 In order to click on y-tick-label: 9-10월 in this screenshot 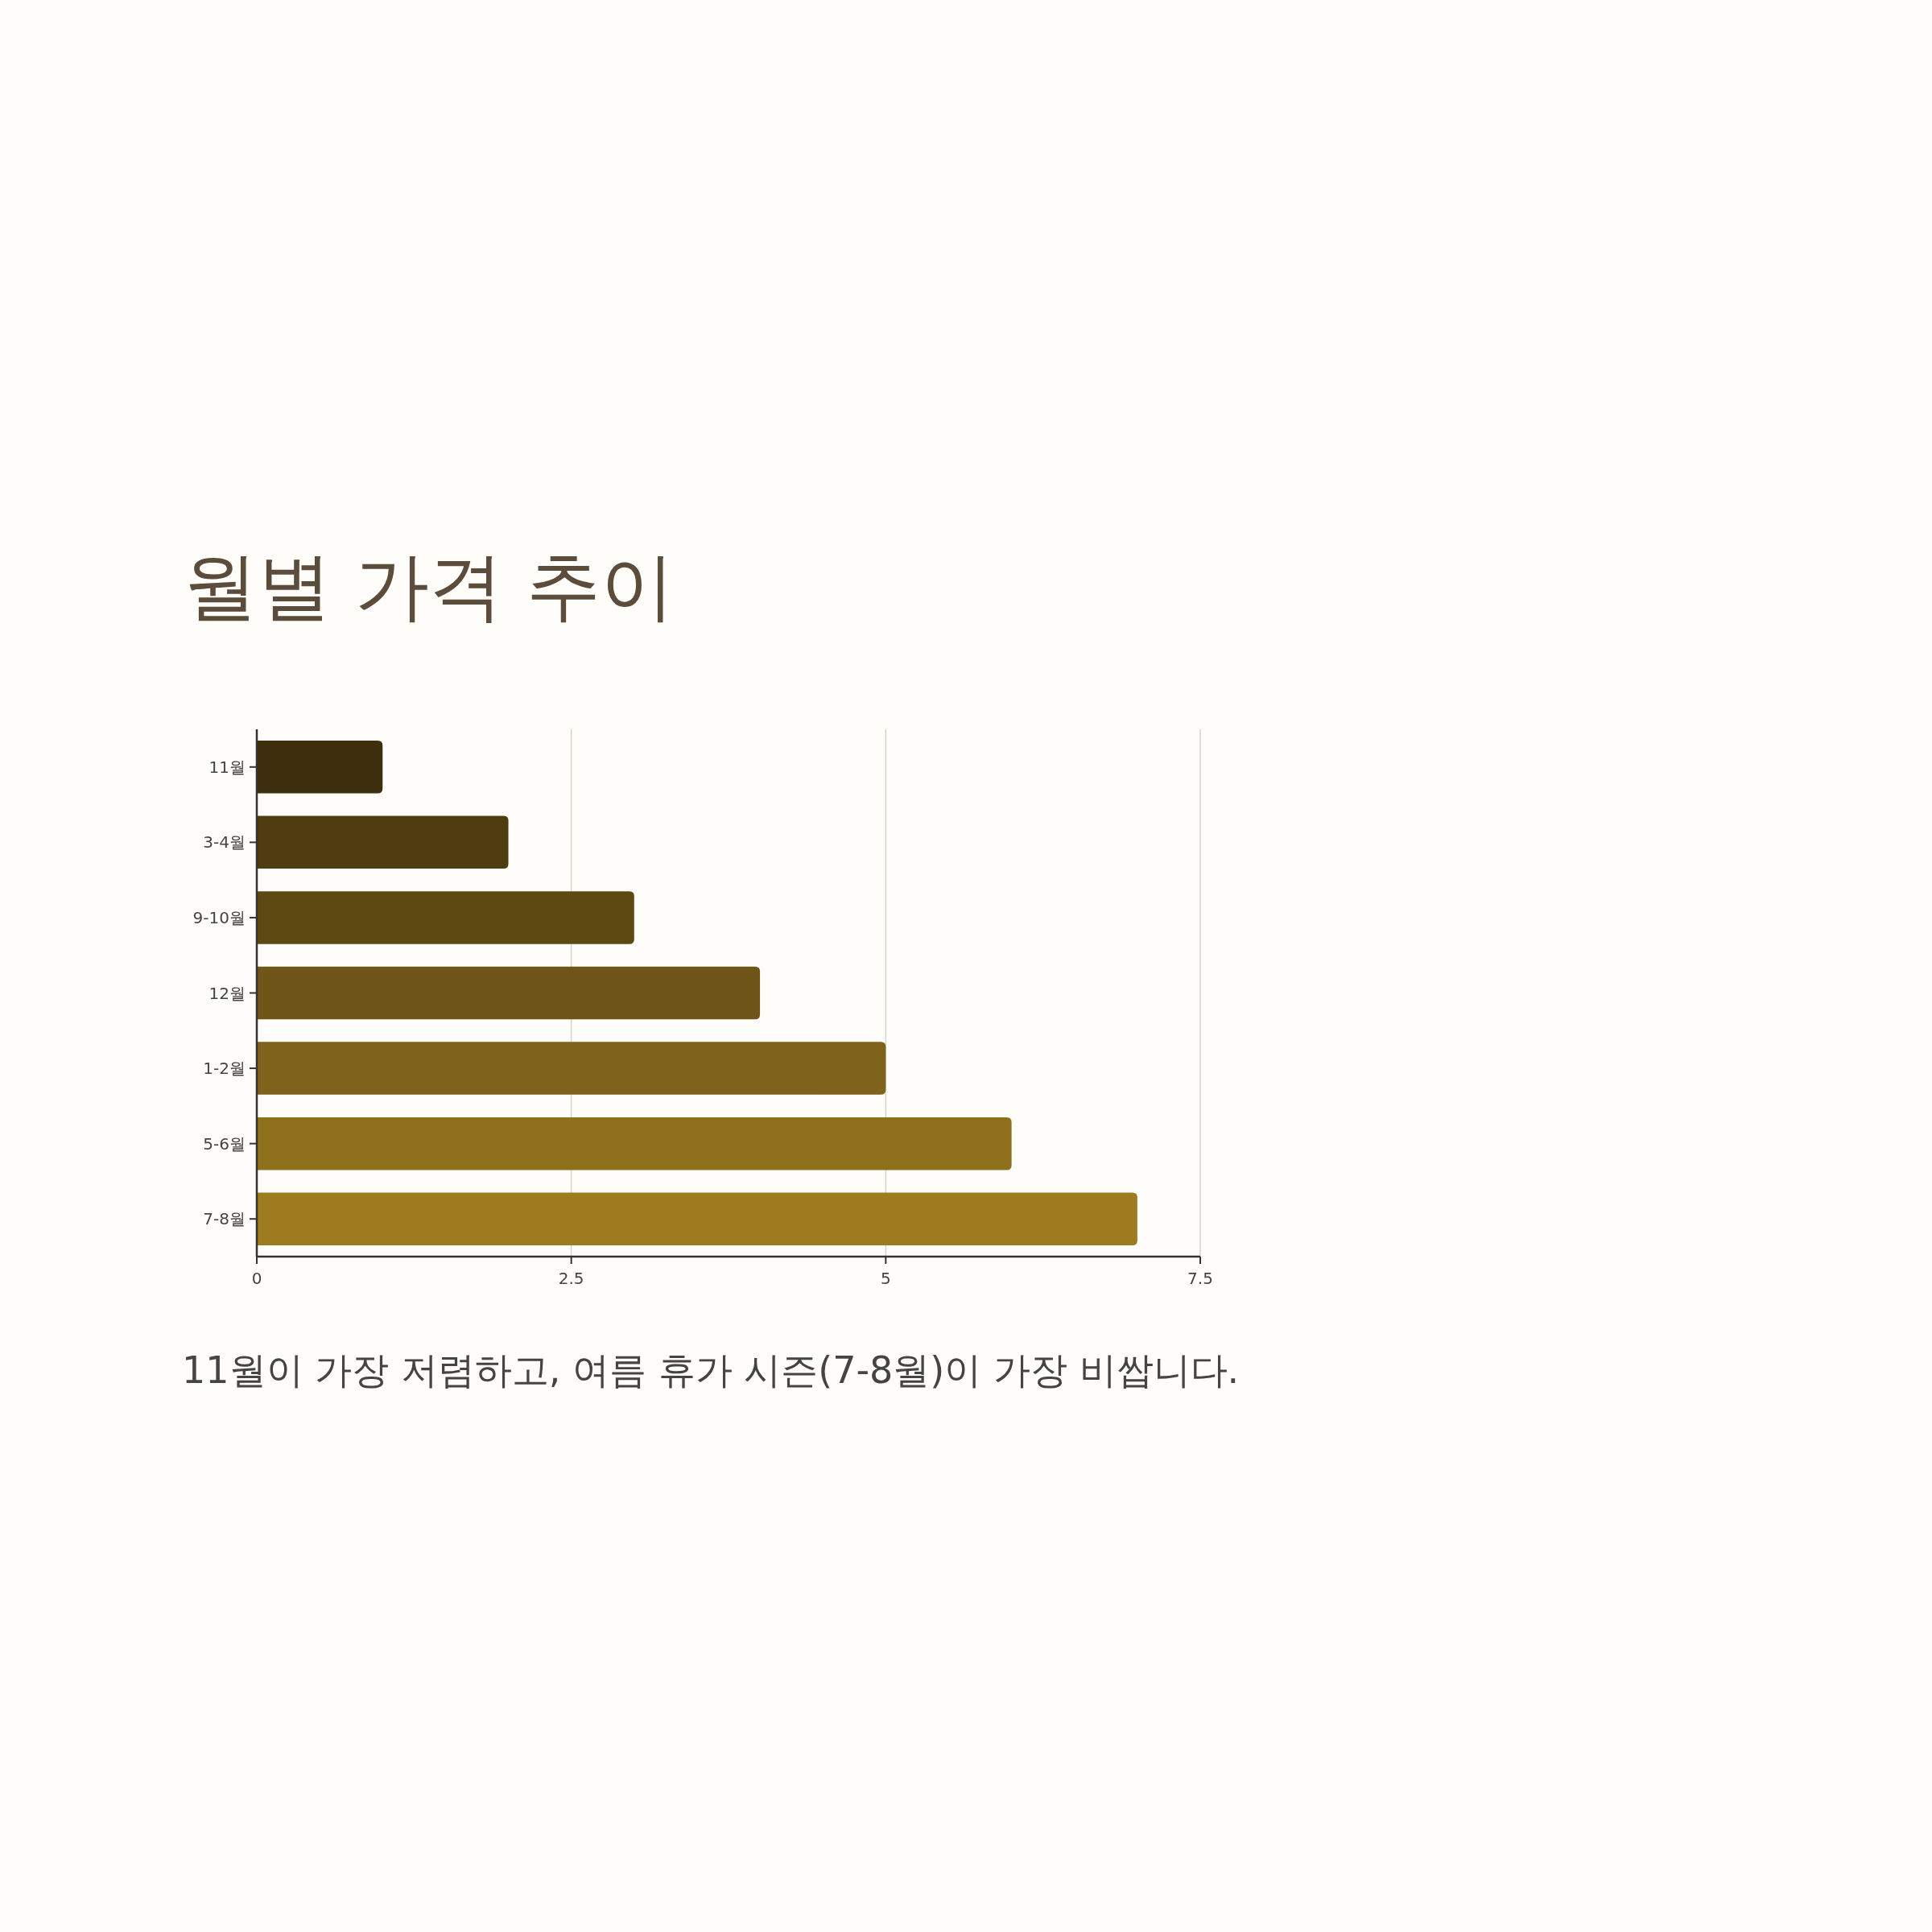, I will do `click(219, 917)`.